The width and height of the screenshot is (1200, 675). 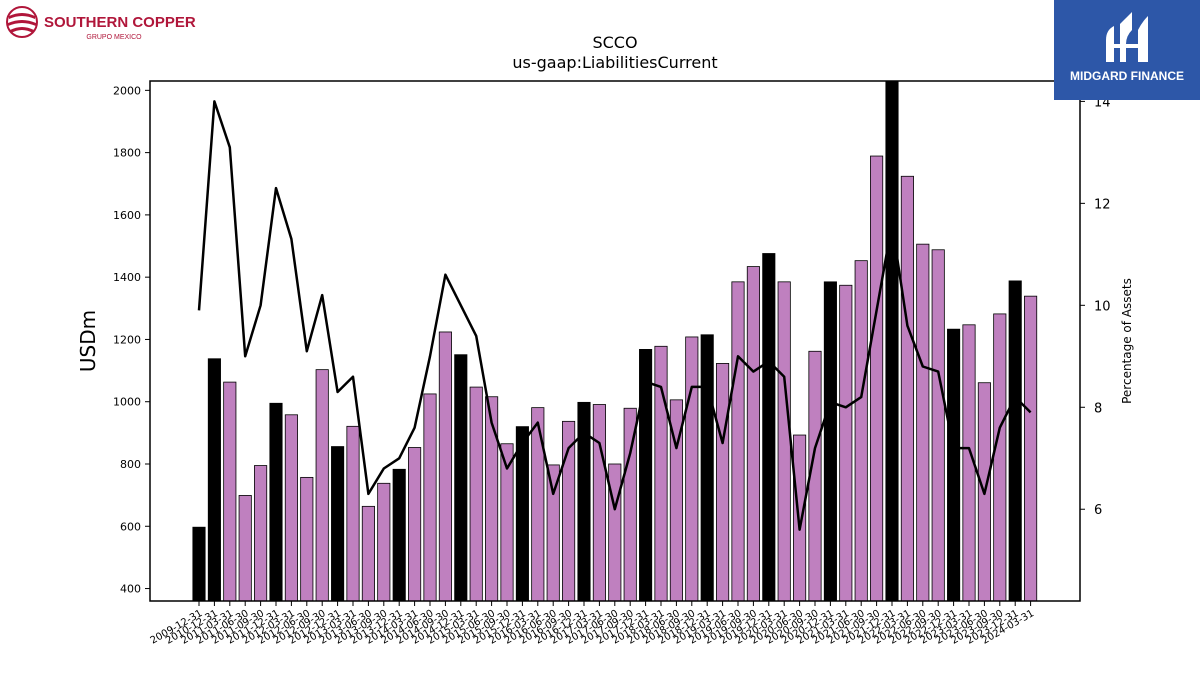 What do you see at coordinates (614, 42) in the screenshot?
I see `chart-title: SCCO` at bounding box center [614, 42].